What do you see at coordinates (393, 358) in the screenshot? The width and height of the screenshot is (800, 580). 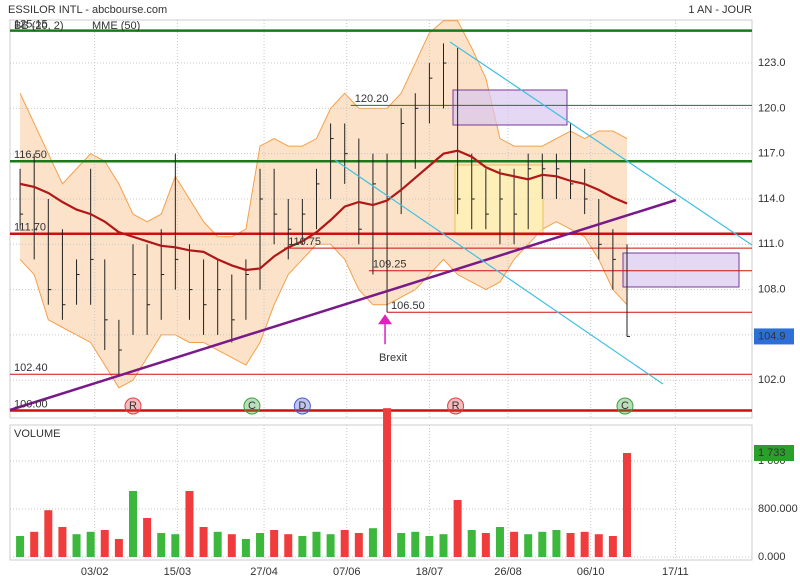 I see `annotation-text: Brexit` at bounding box center [393, 358].